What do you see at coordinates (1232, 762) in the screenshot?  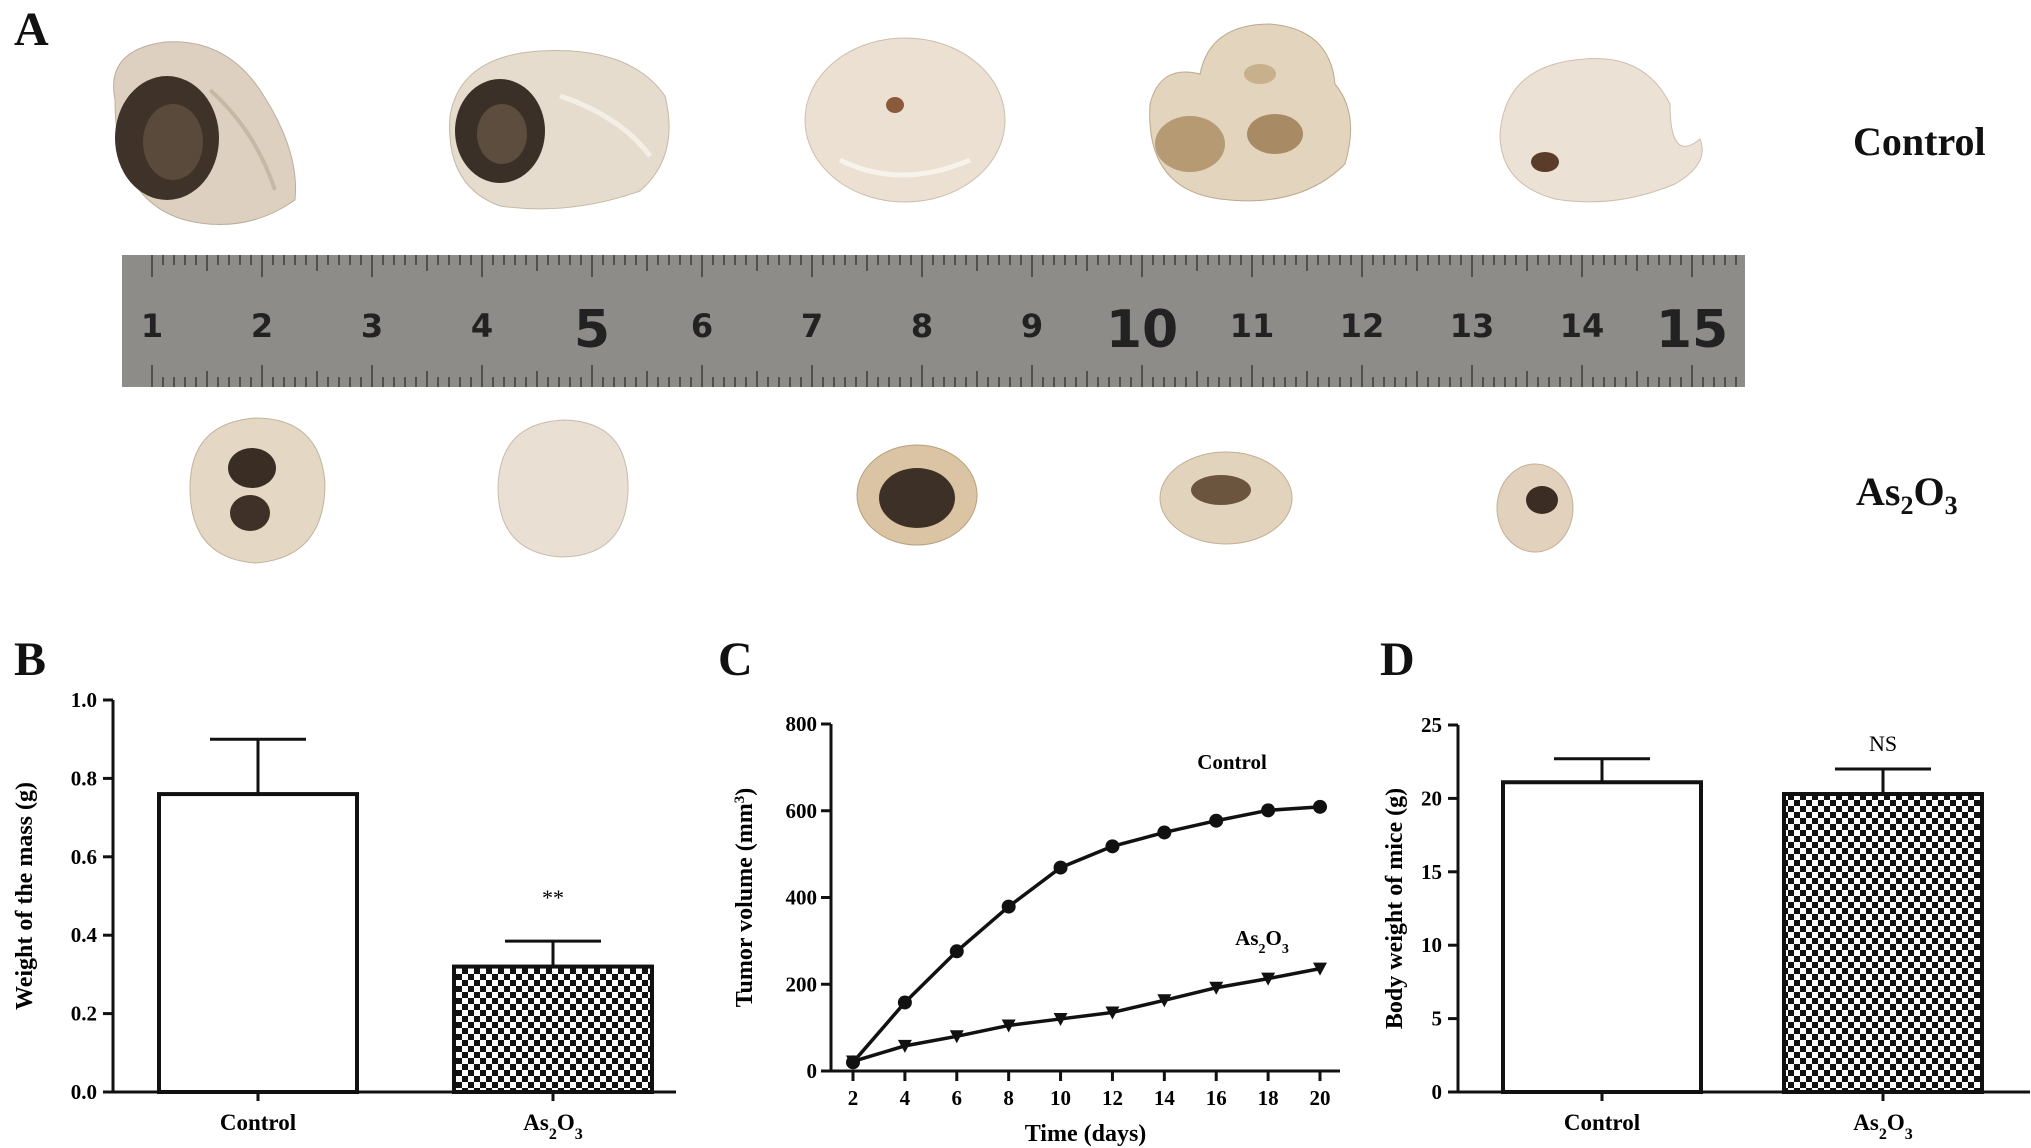 I see `series-label-control: Control` at bounding box center [1232, 762].